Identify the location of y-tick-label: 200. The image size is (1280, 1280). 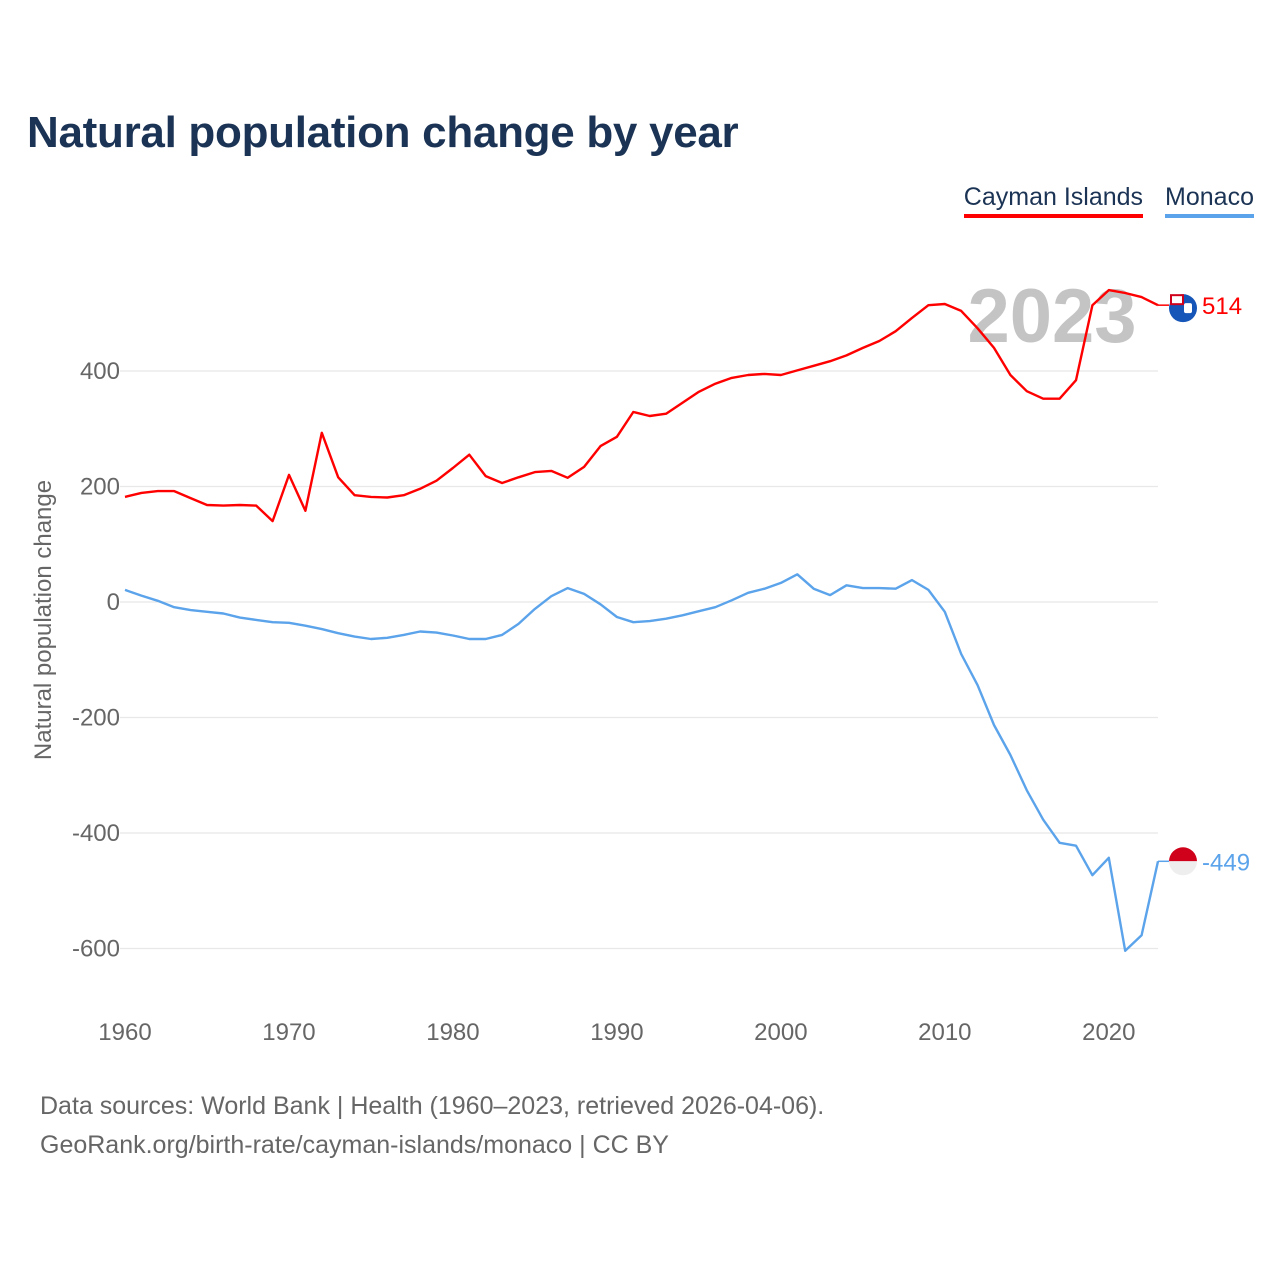
(100, 487).